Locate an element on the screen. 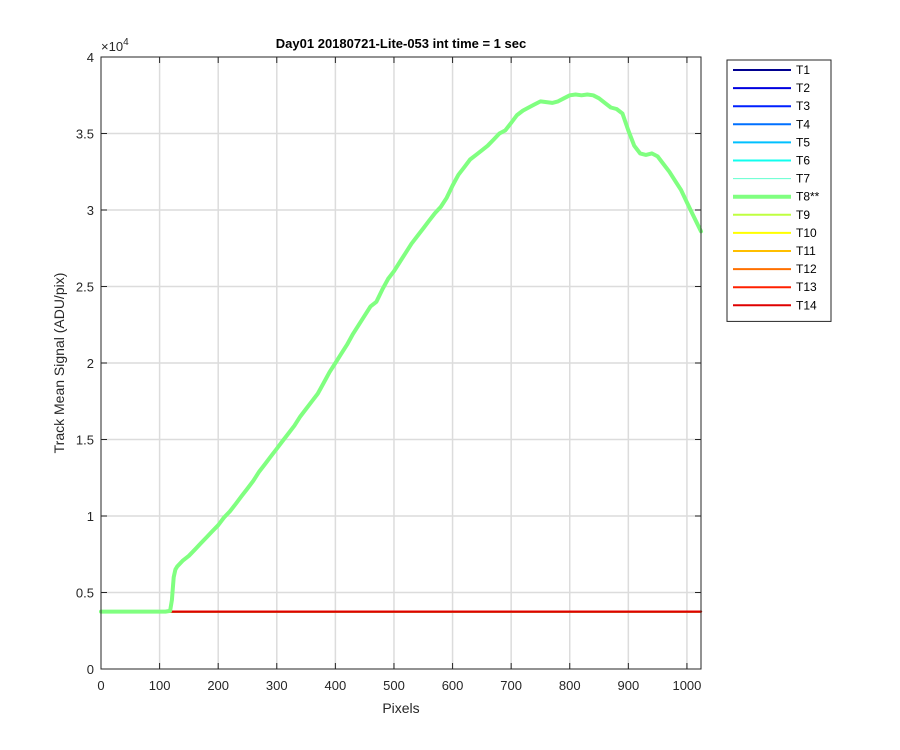 Image resolution: width=900 pixels, height=750 pixels. x-tick-label: 700 is located at coordinates (511, 685).